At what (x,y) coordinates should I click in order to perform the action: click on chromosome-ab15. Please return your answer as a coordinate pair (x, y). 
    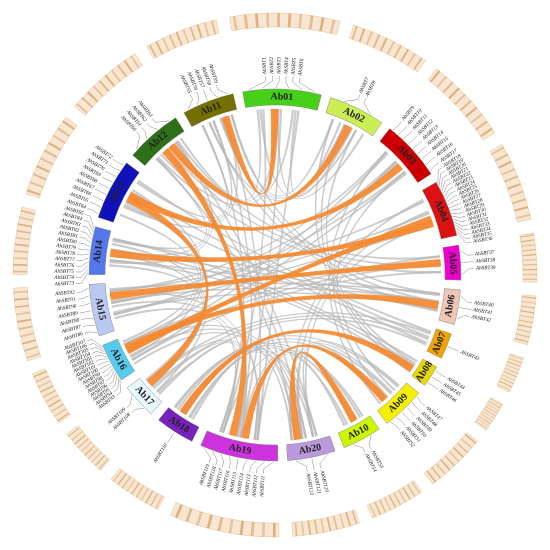
    Looking at the image, I should click on (101, 310).